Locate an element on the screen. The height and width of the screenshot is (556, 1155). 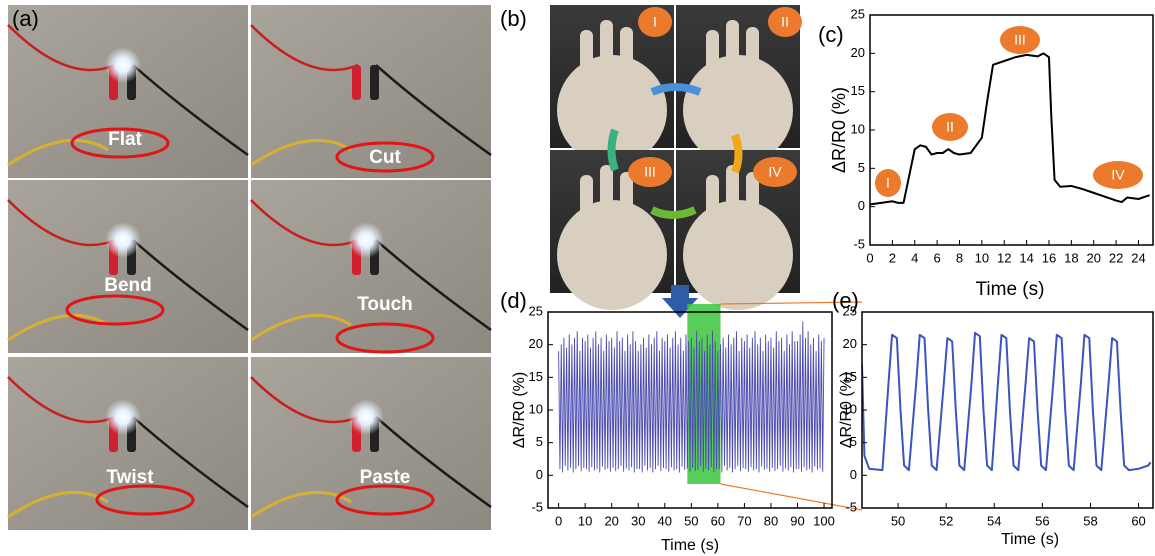
annotation: II is located at coordinates (950, 127).